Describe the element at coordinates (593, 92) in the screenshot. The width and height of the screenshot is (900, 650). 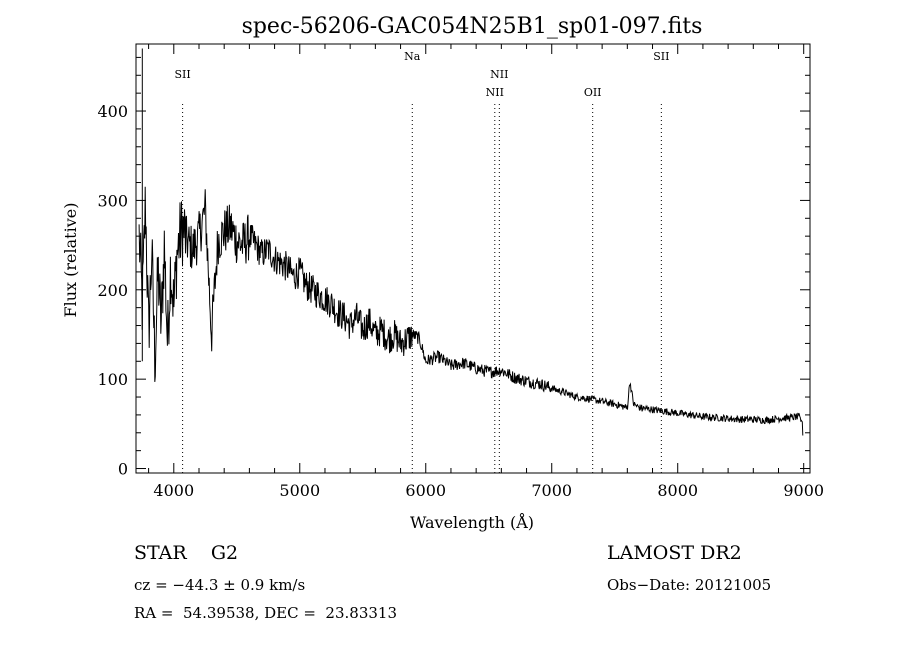
I see `emission-line-label: OII` at that location.